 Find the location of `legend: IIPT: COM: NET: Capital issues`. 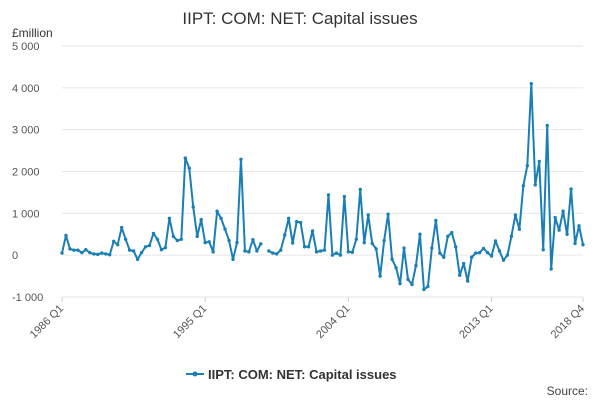

legend: IIPT: COM: NET: Capital issues is located at coordinates (291, 374).